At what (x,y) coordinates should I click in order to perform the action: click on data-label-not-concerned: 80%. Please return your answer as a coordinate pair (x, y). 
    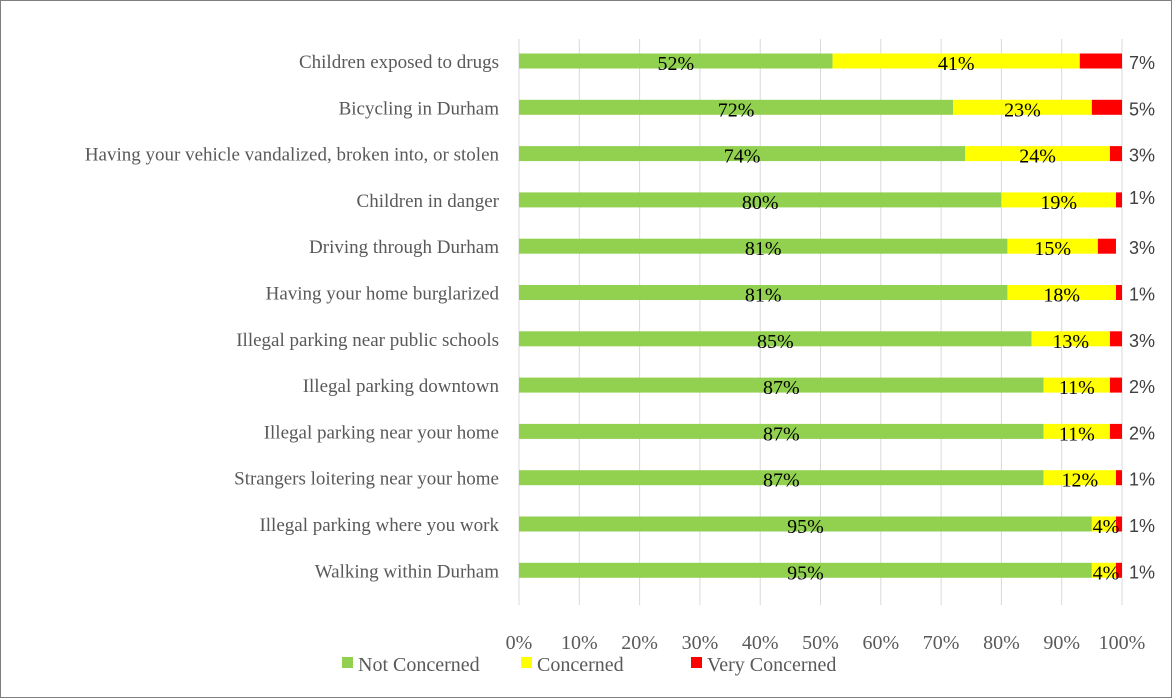
    Looking at the image, I should click on (760, 203).